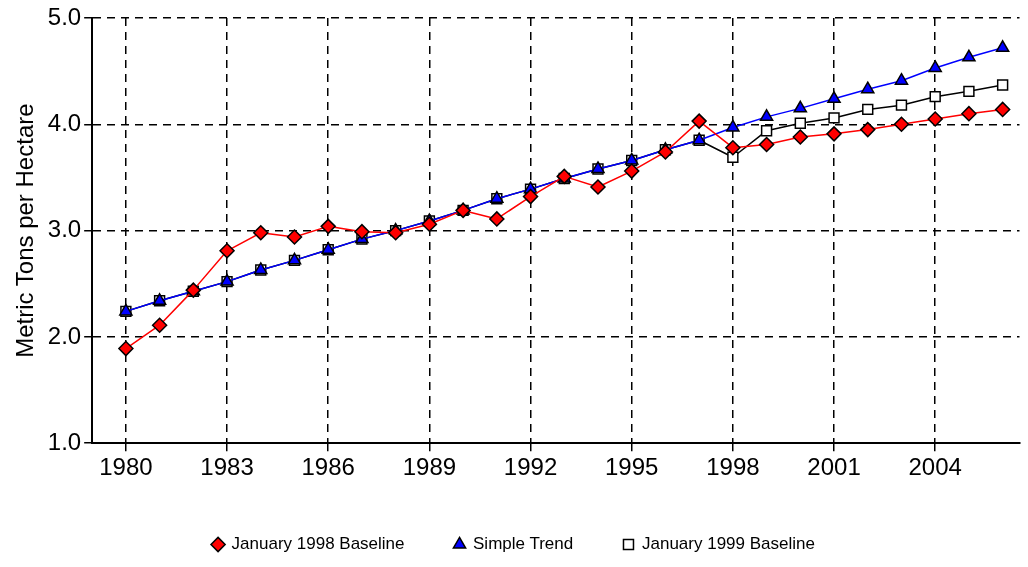 The image size is (1028, 567). Describe the element at coordinates (318, 544) in the screenshot. I see `legend-label: January 1998 Baseline` at that location.